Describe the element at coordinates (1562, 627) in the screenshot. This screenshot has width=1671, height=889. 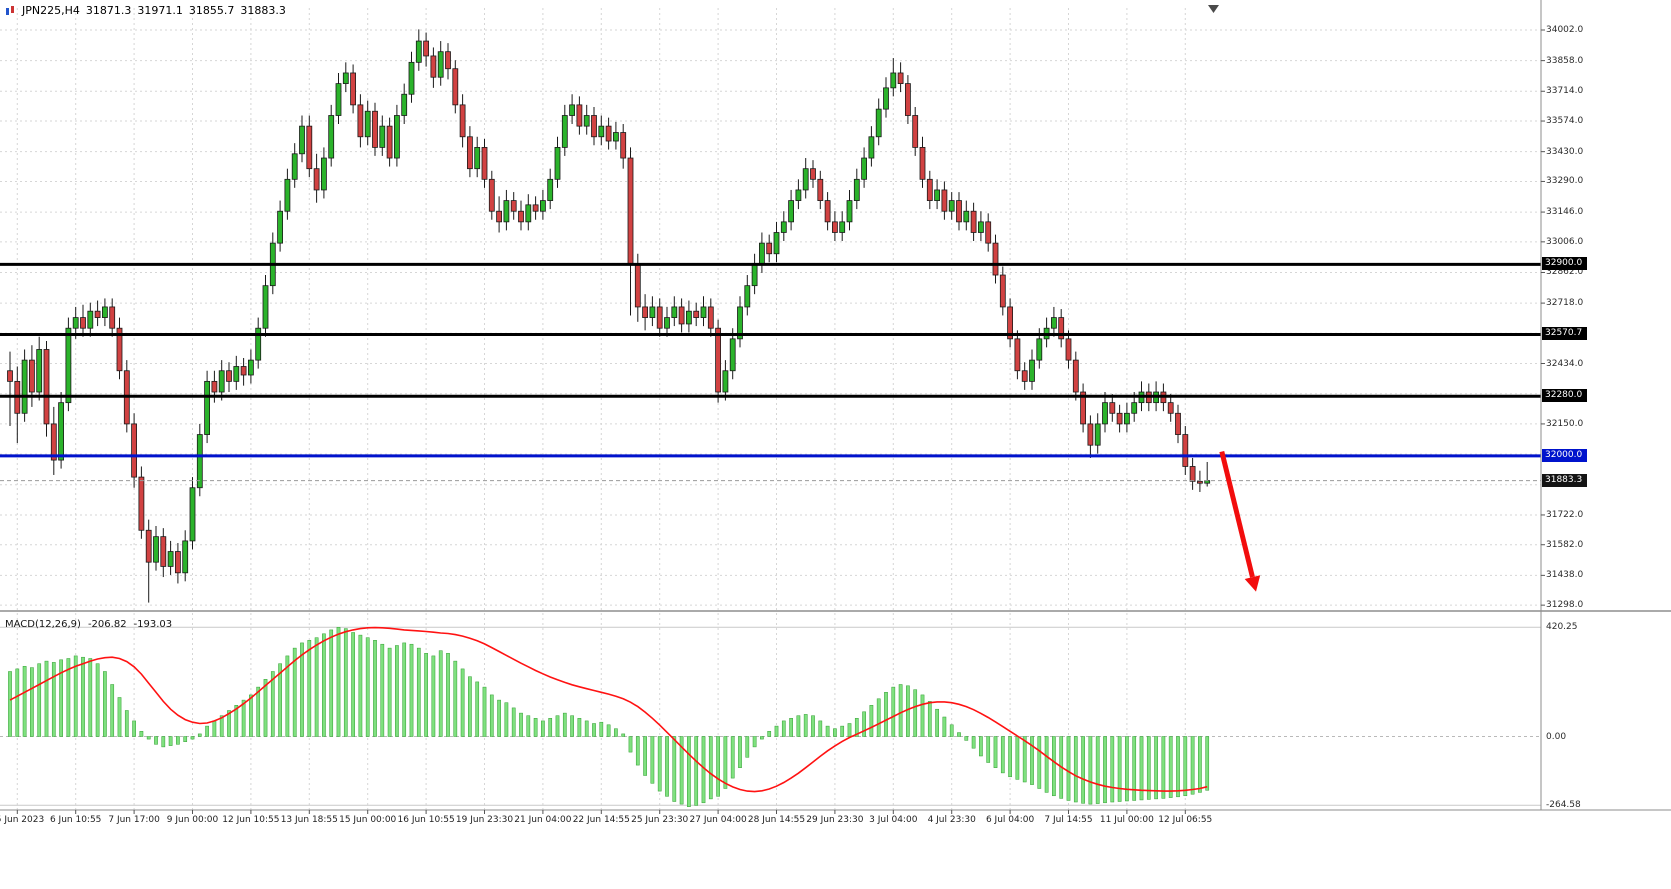
I see `macd-axis-label: 420.25` at that location.